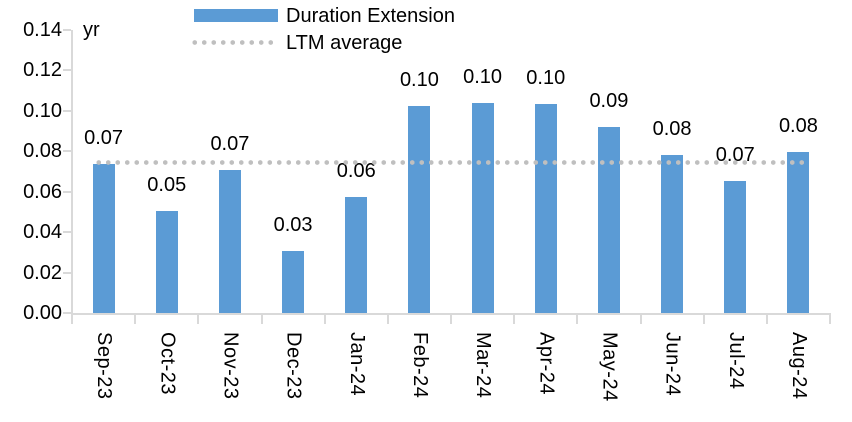  Describe the element at coordinates (42, 272) in the screenshot. I see `y-axis-label: 0.02` at that location.